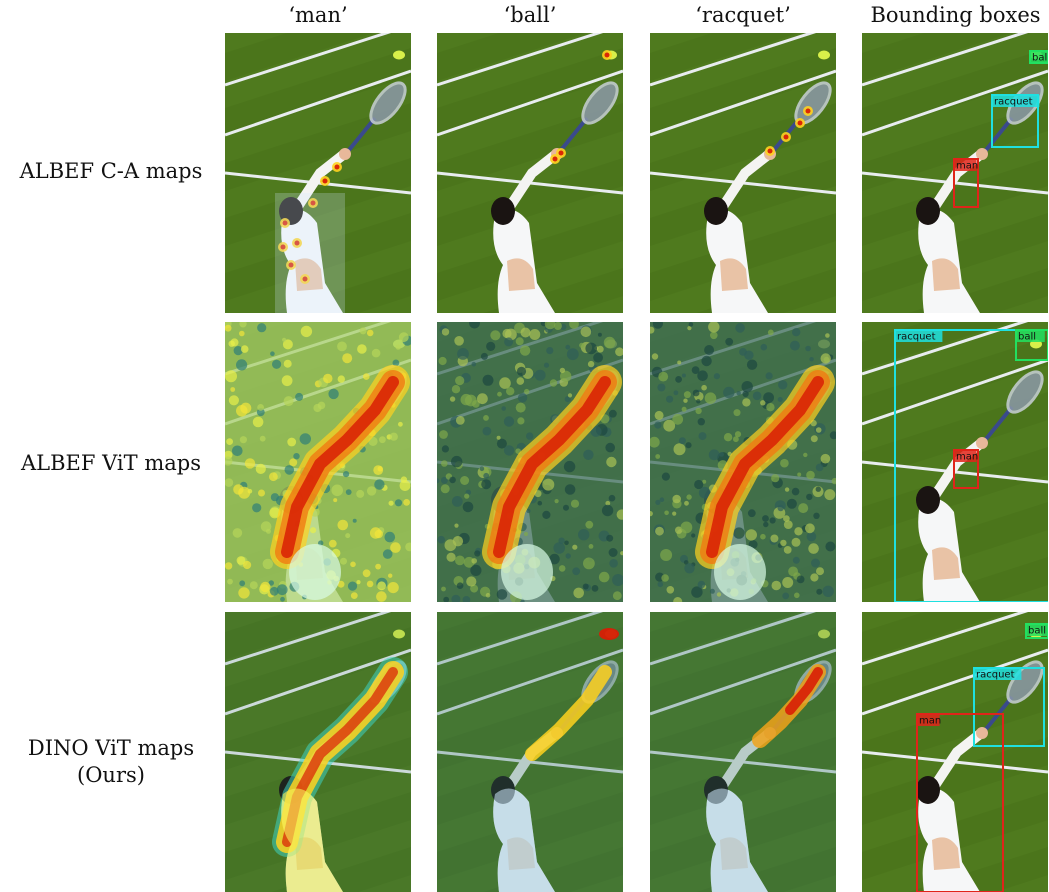 This screenshot has width=1049, height=892. Describe the element at coordinates (345, 154) in the screenshot. I see `player-hand` at that location.